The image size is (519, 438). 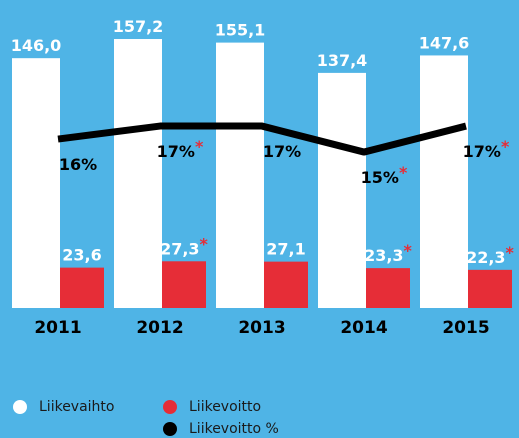 I want to click on data-label: 27,1, so click(x=285, y=248).